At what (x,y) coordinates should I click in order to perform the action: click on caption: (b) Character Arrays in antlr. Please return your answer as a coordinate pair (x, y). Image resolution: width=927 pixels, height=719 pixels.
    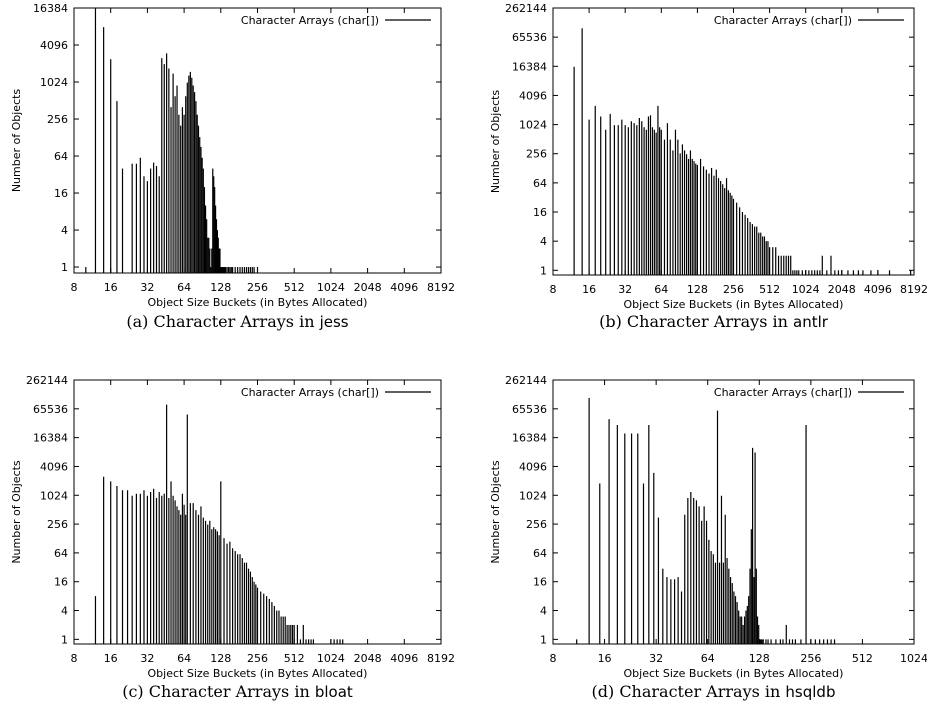
    Looking at the image, I should click on (714, 321).